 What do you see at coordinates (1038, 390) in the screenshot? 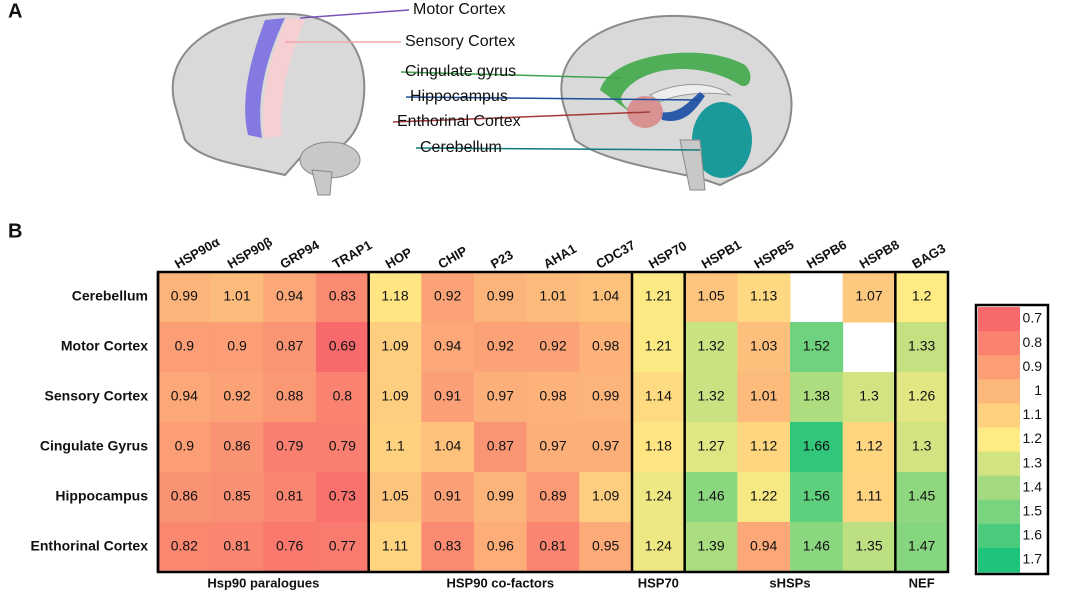
I see `colorbar-label: 1` at bounding box center [1038, 390].